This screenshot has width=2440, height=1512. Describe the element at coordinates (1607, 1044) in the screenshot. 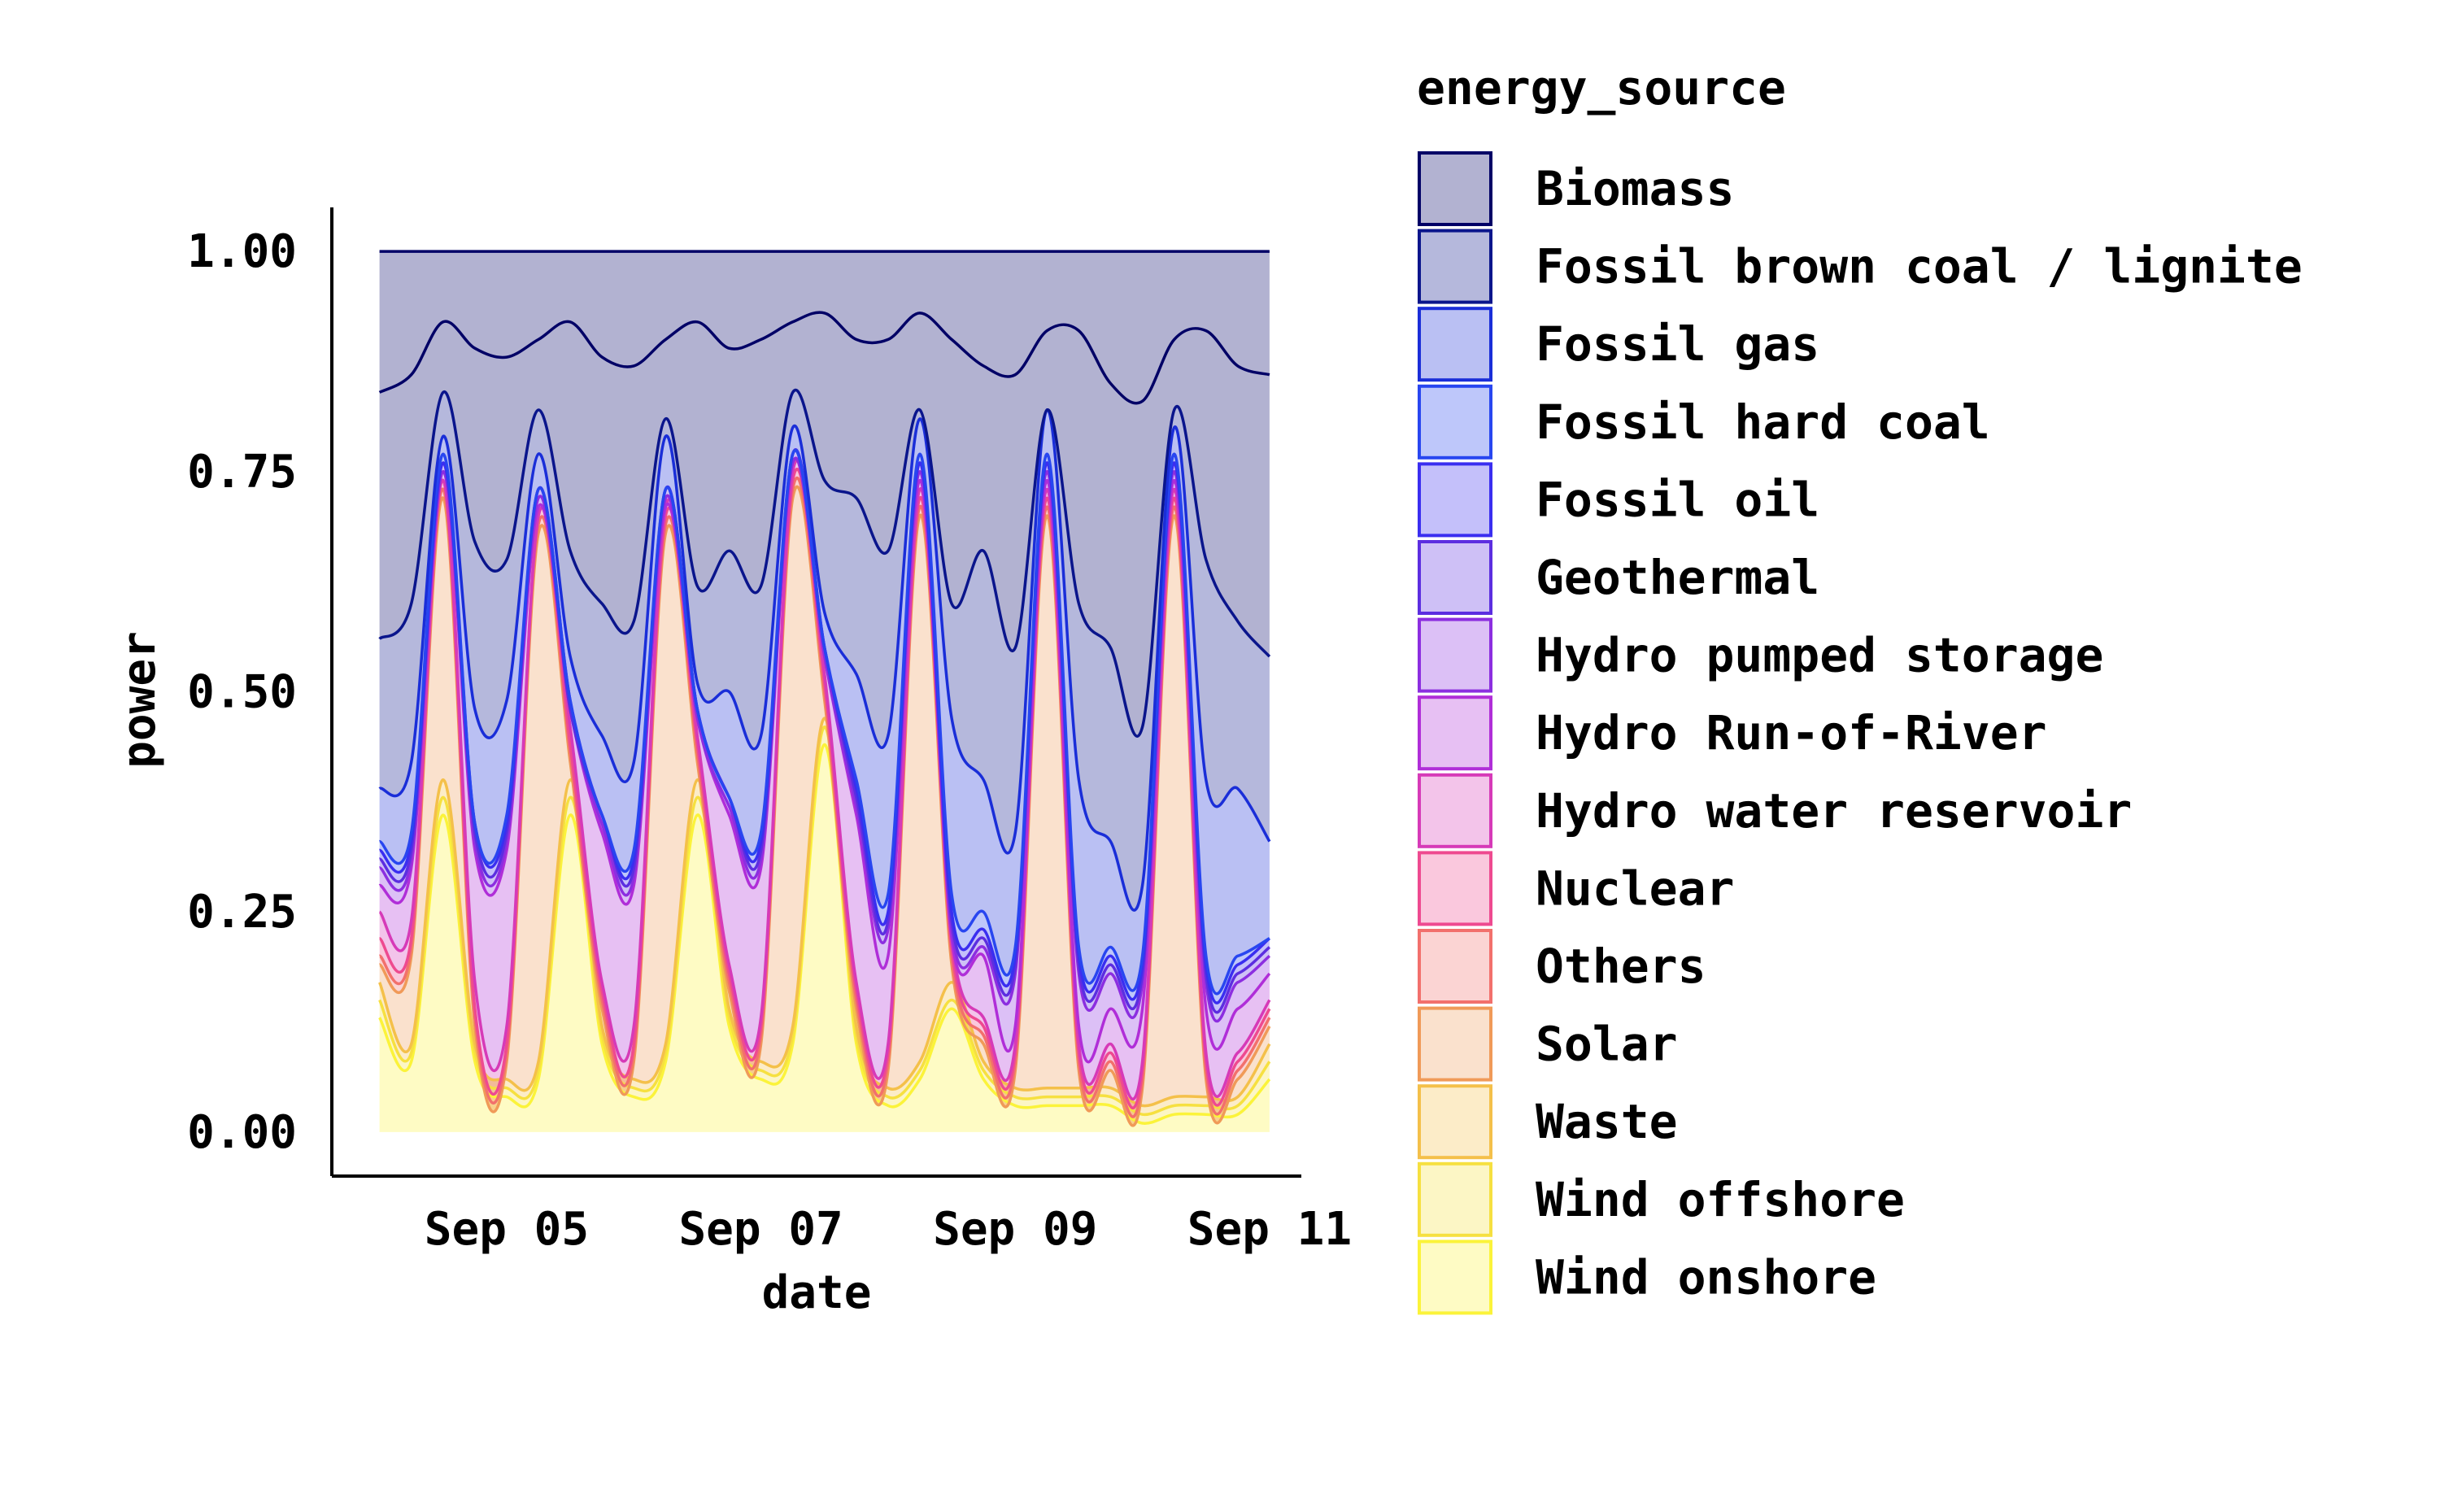

I see `legend-label: Solar` at that location.